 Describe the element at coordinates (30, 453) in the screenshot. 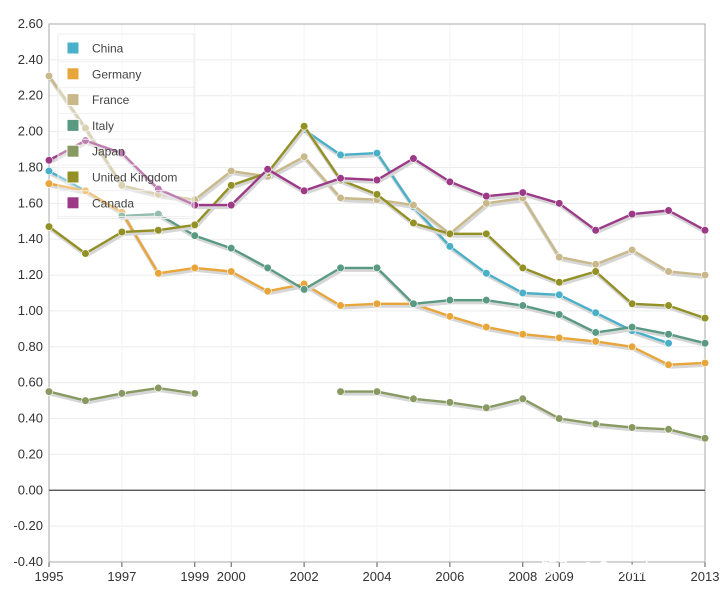

I see `y-tick-label: 0.20` at that location.